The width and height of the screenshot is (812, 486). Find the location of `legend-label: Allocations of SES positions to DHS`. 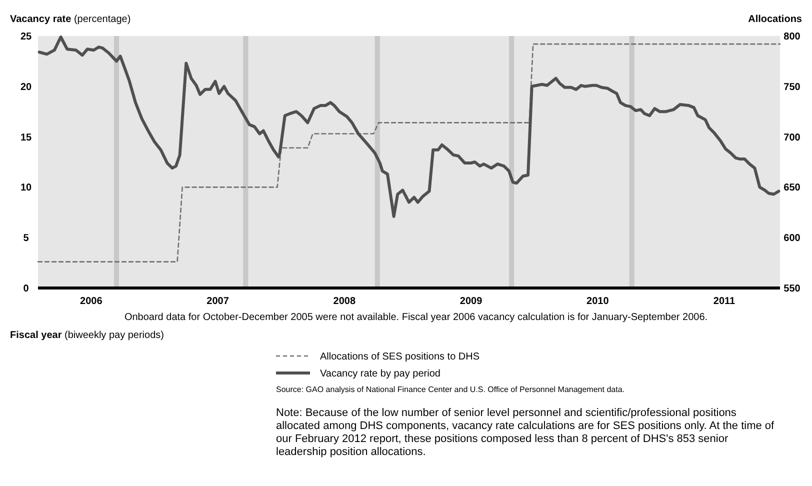

legend-label: Allocations of SES positions to DHS is located at coordinates (400, 357).